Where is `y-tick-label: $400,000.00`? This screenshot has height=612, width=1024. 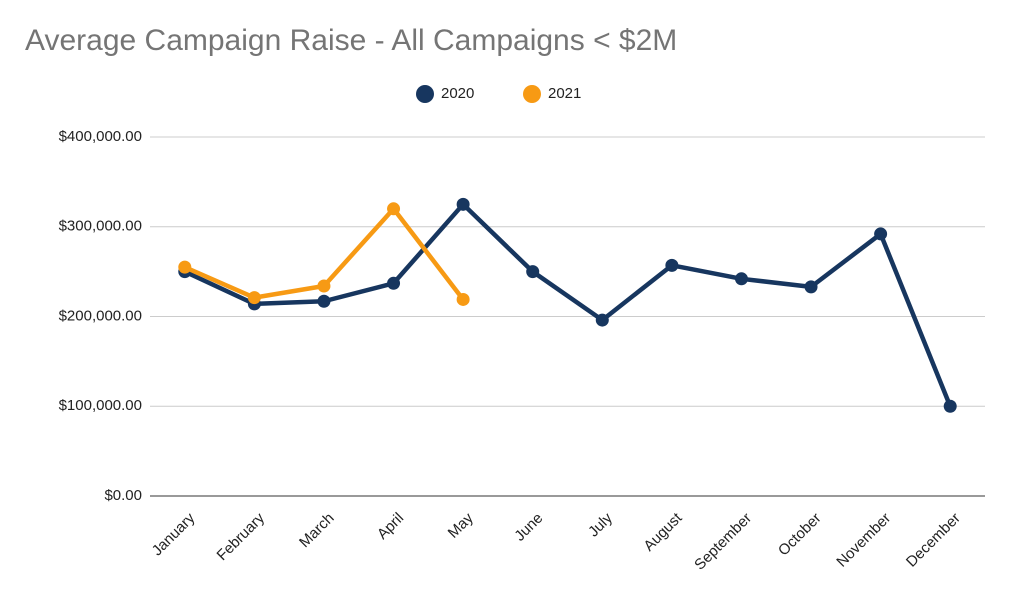
y-tick-label: $400,000.00 is located at coordinates (100, 136).